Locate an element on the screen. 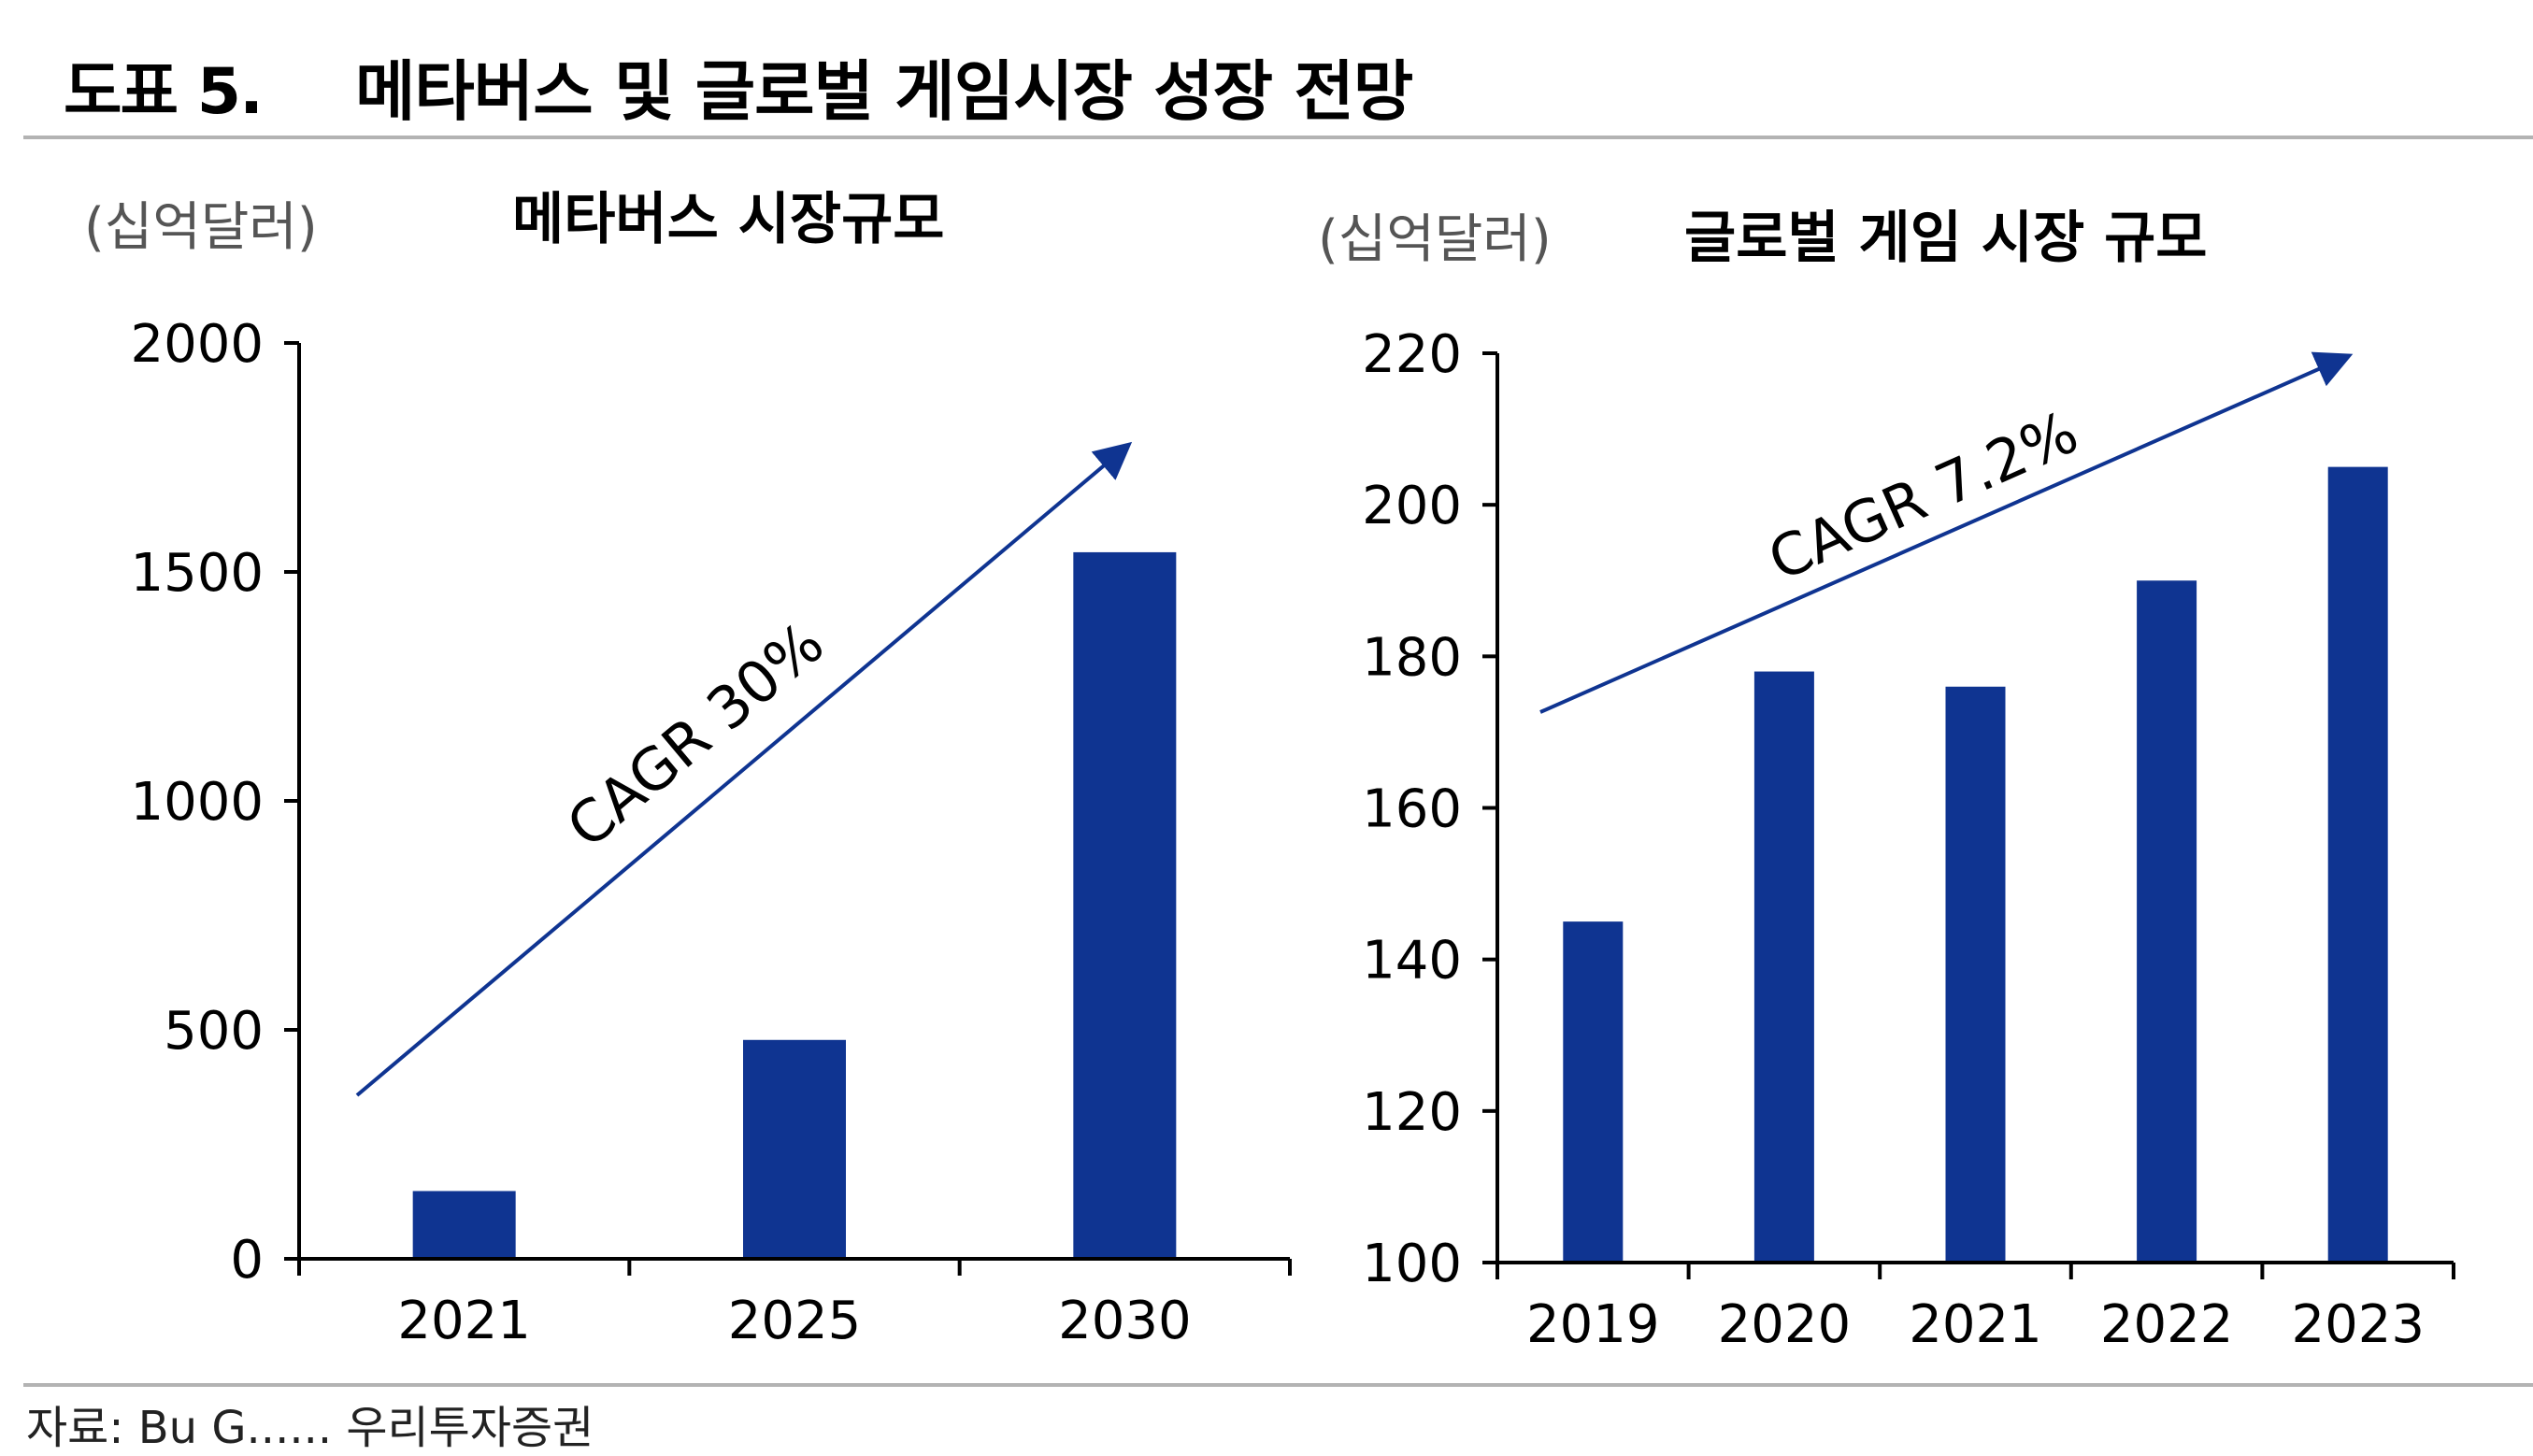 This screenshot has height=1456, width=2533. chart2-bar-2019 is located at coordinates (1593, 1092).